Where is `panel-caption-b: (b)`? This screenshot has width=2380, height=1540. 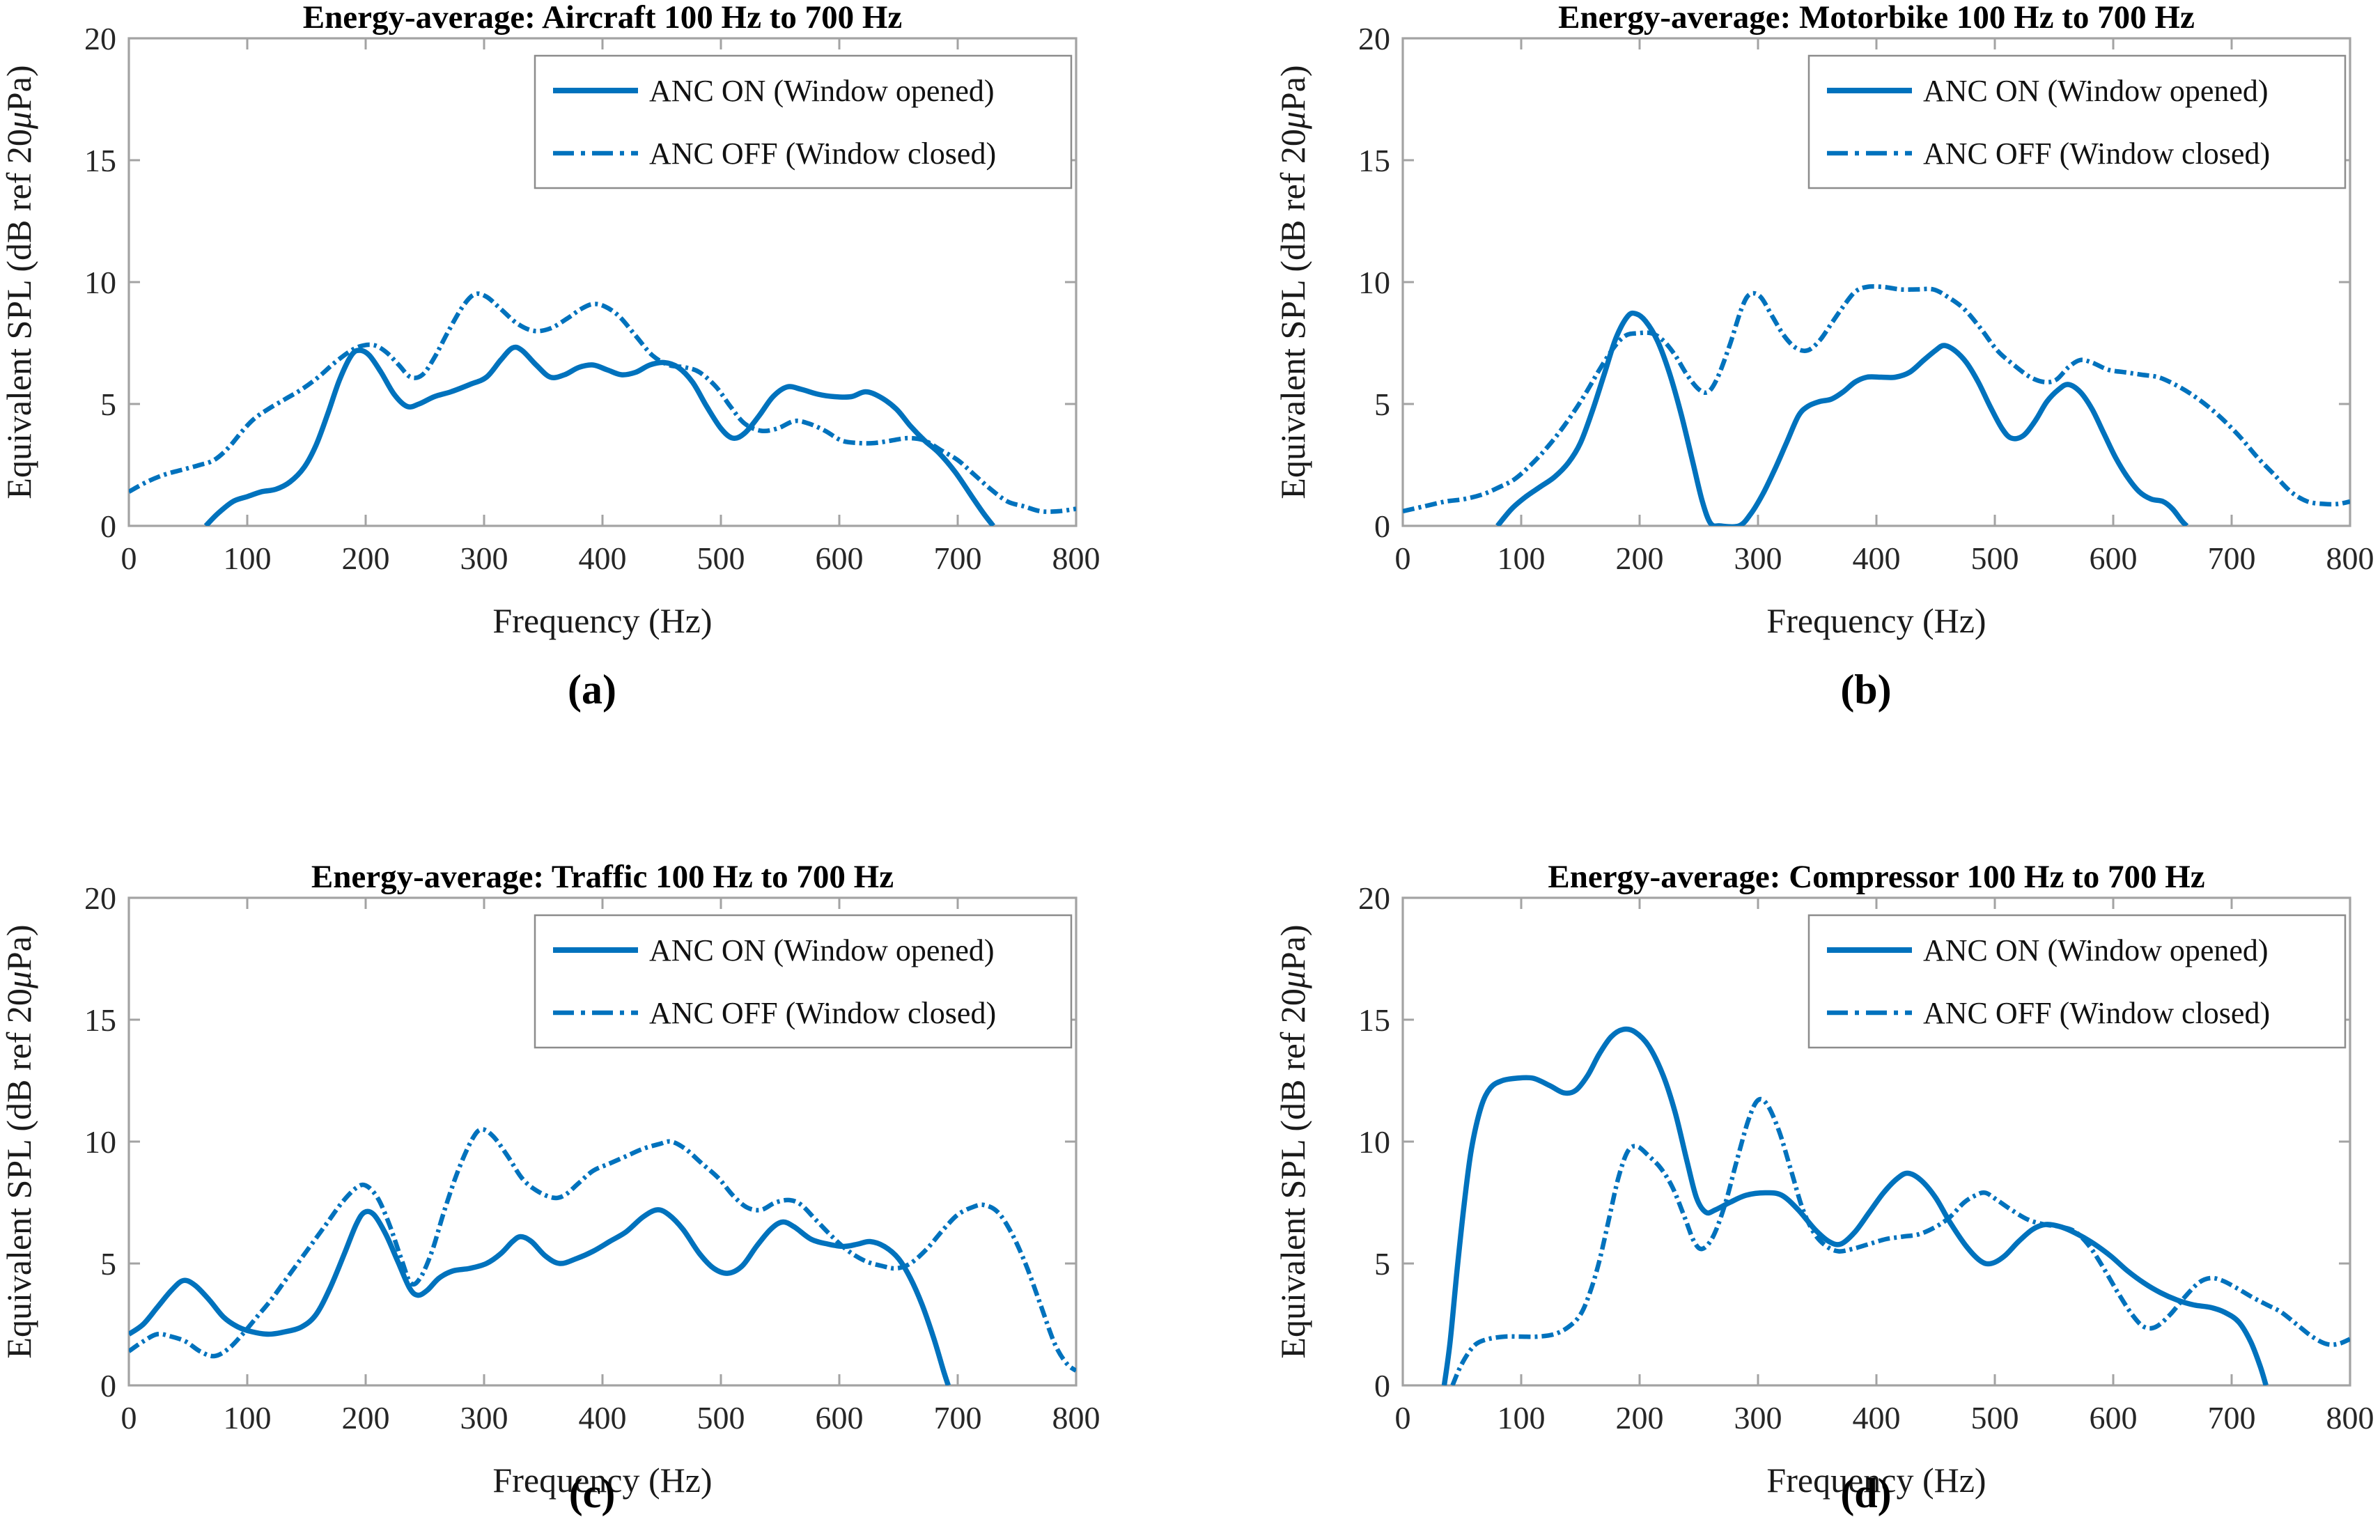
panel-caption-b: (b) is located at coordinates (1866, 690).